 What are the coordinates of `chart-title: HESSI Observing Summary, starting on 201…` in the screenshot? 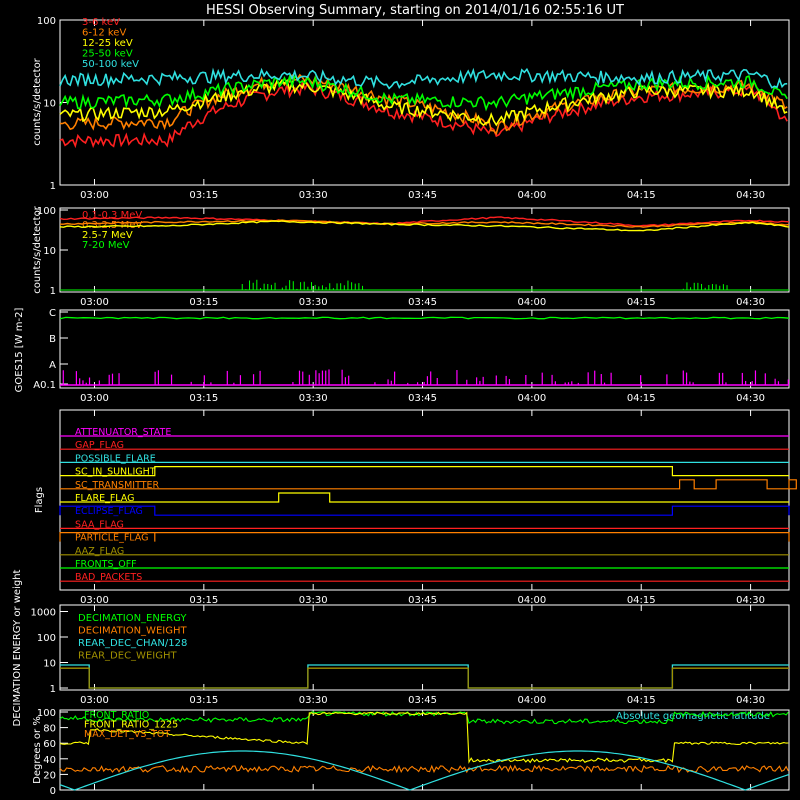 It's located at (415, 10).